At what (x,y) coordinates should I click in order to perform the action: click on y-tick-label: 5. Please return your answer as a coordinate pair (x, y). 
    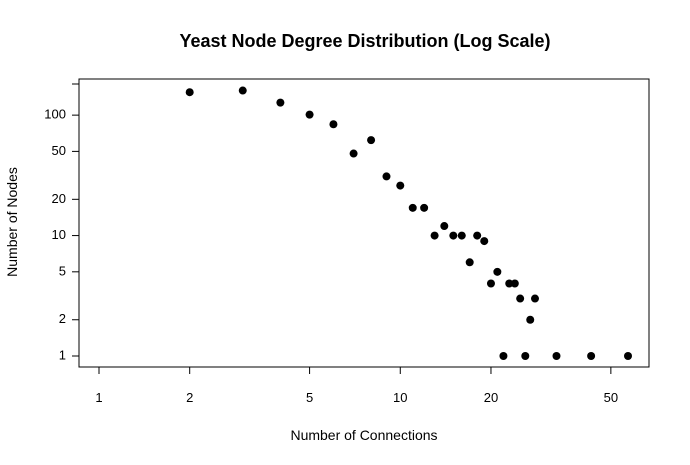
    Looking at the image, I should click on (62, 270).